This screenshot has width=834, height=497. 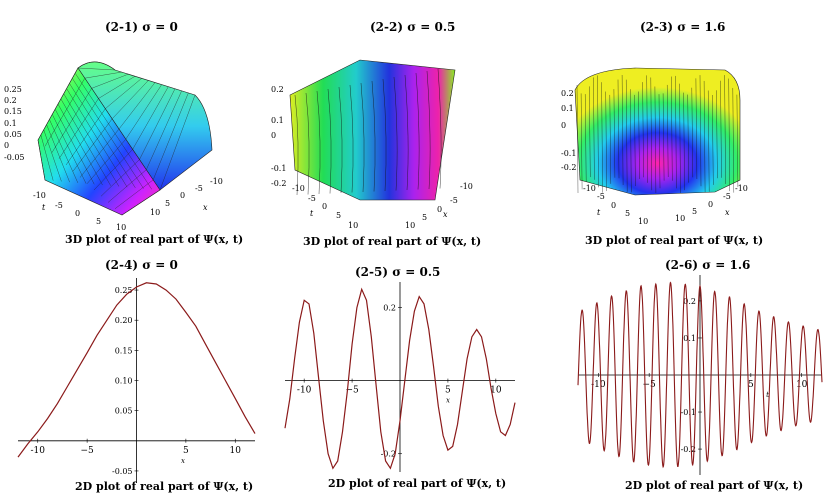 What do you see at coordinates (13, 111) in the screenshot?
I see `z-tick-label: 0.15` at bounding box center [13, 111].